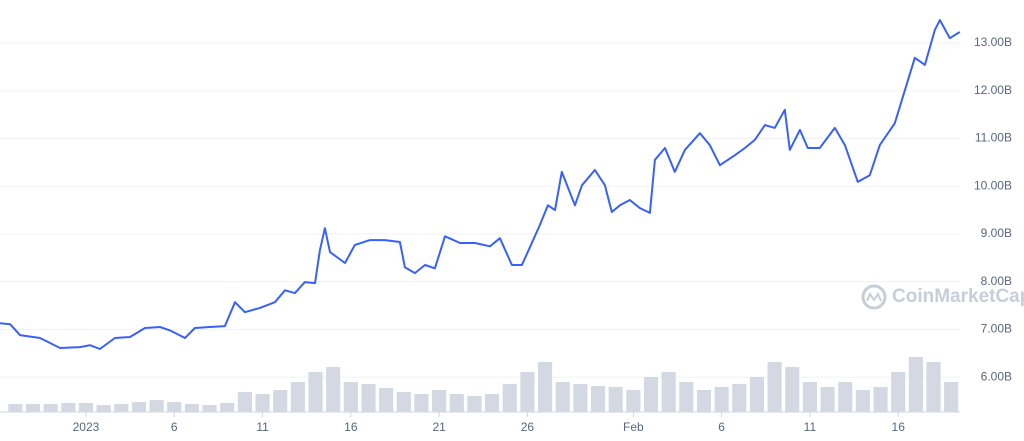  I want to click on watermark: CoinMarketCap, so click(942, 297).